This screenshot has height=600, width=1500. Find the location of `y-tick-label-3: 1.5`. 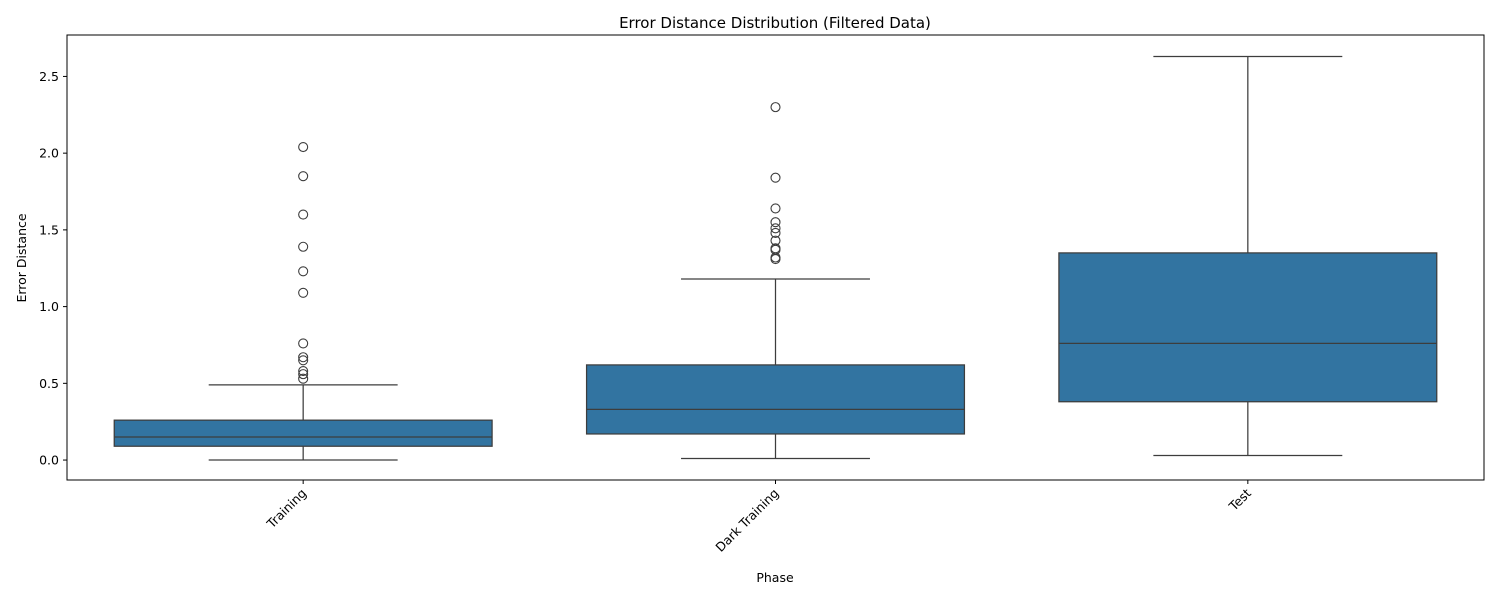

y-tick-label-3: 1.5 is located at coordinates (49, 229).